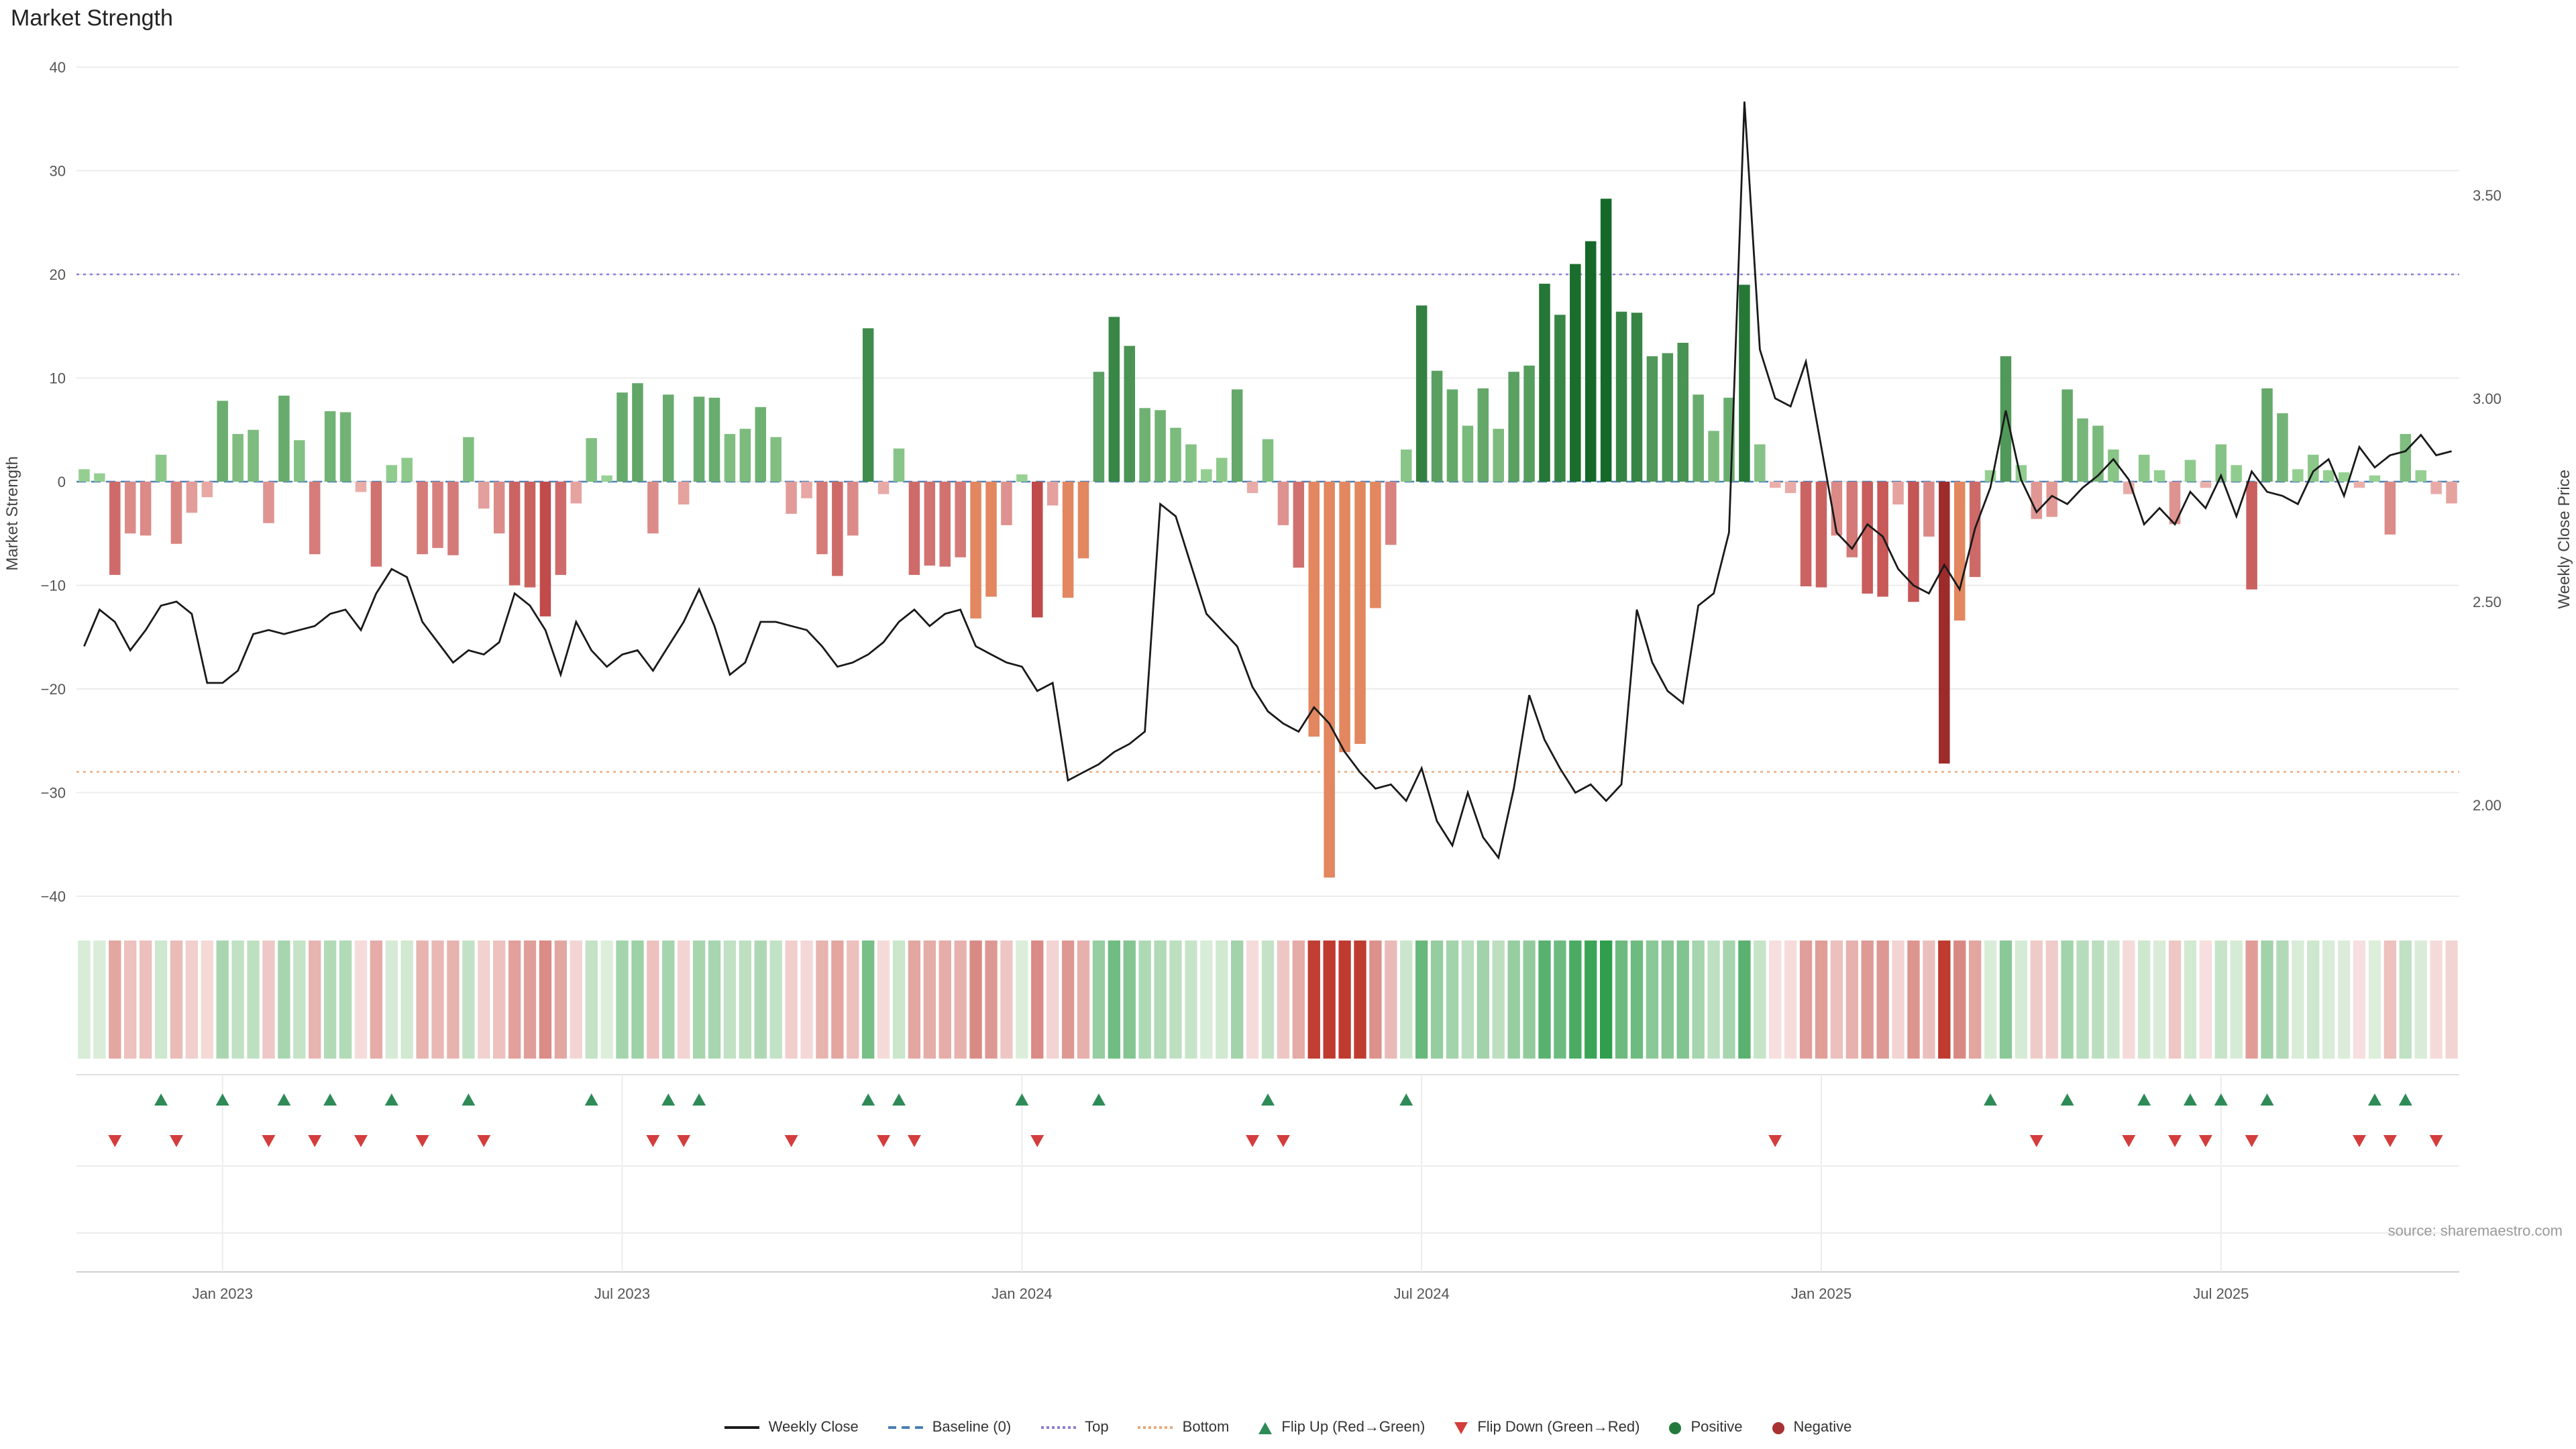 The image size is (2576, 1449). I want to click on left-axis-tick-label: 30, so click(58, 171).